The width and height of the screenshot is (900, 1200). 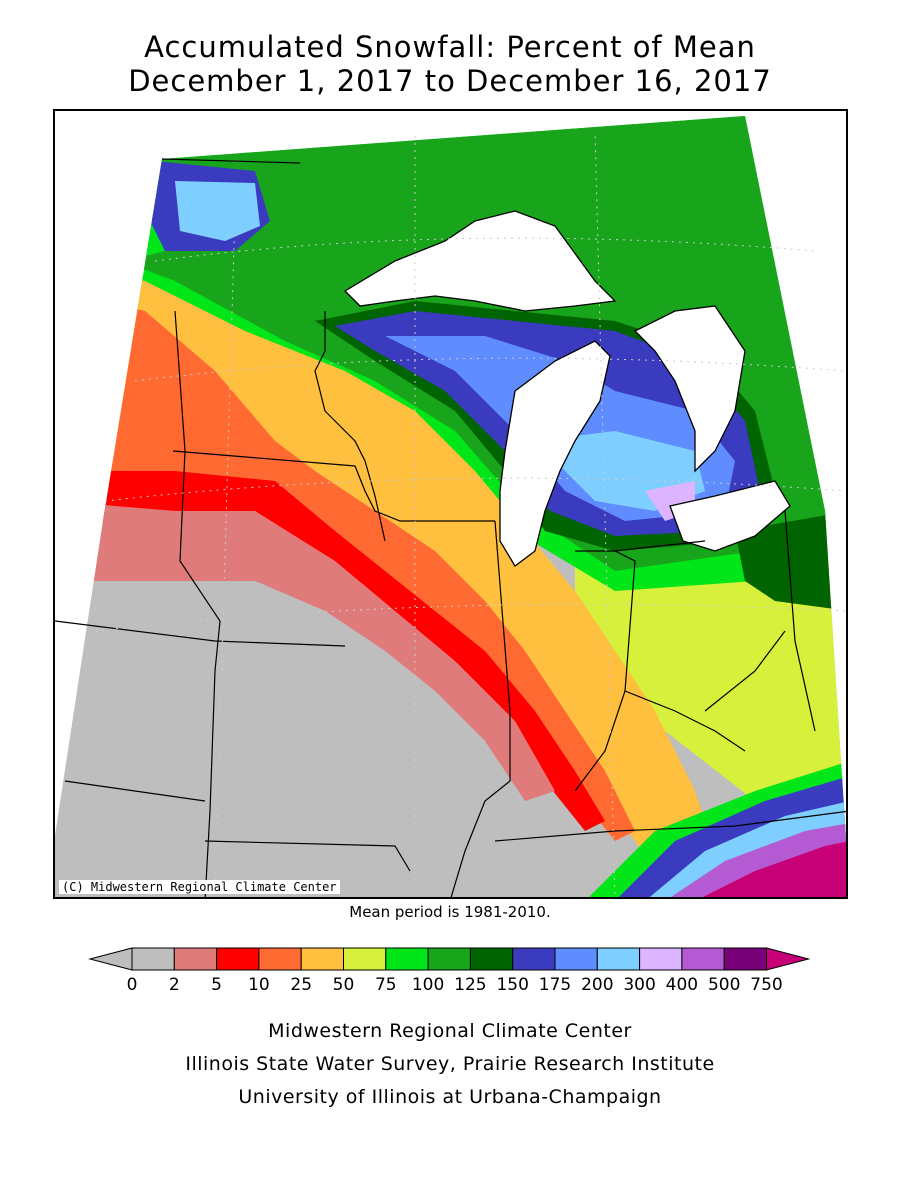 I want to click on legend-tick-label: 10, so click(x=259, y=985).